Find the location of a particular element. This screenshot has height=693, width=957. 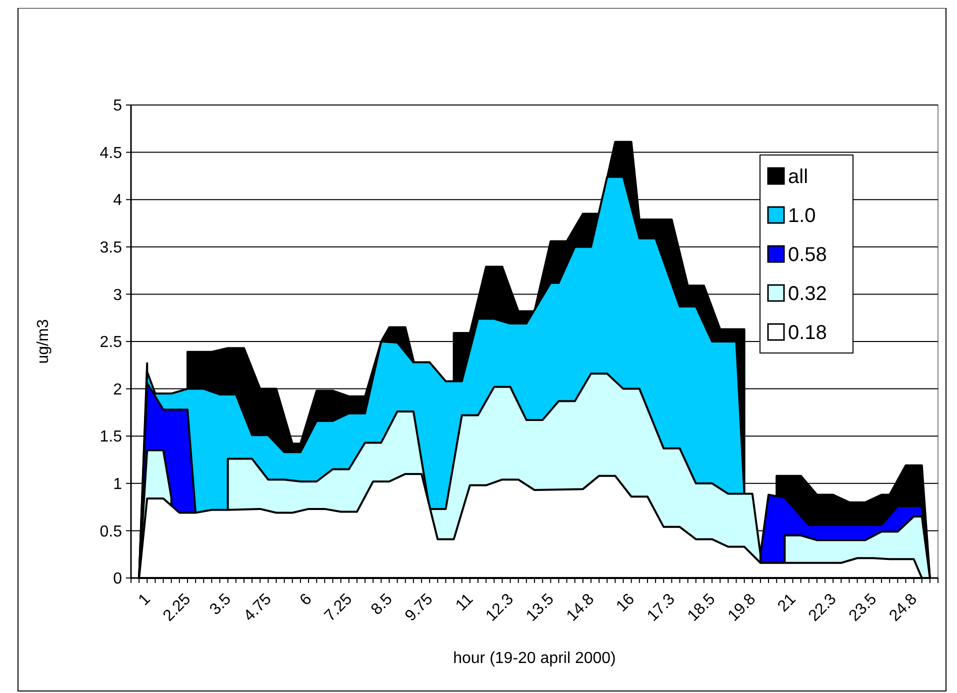

legend-label: 0.32 is located at coordinates (807, 294).